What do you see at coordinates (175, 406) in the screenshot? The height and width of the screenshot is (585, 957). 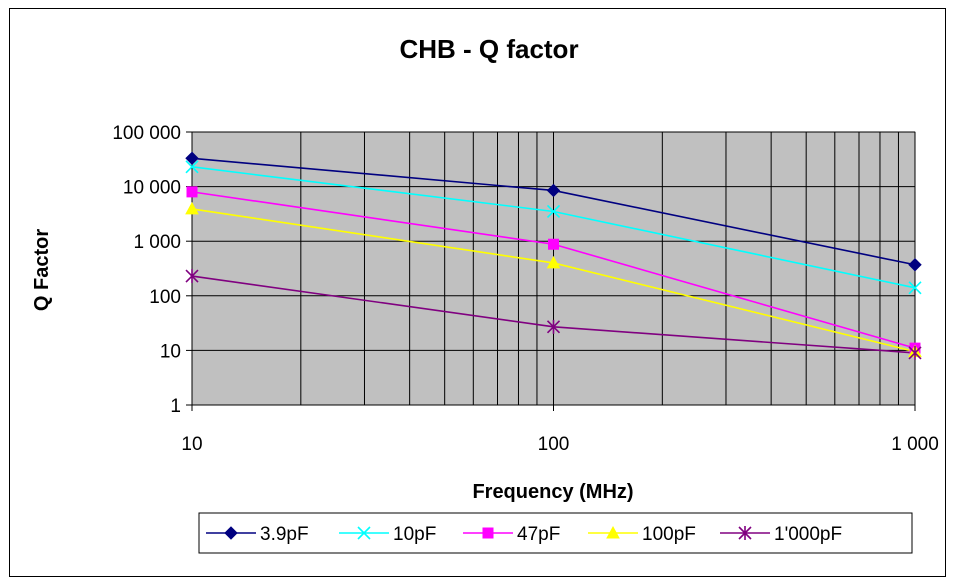 I see `y-tick-label: 1` at bounding box center [175, 406].